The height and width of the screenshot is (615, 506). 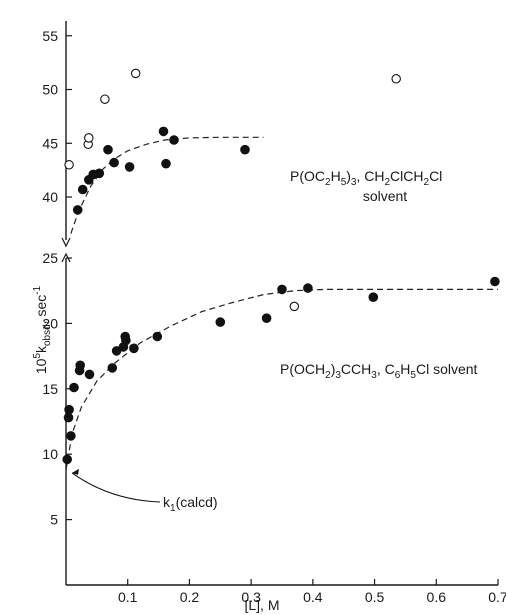 I want to click on y-axis-title-sub: obsd, so click(x=47, y=335).